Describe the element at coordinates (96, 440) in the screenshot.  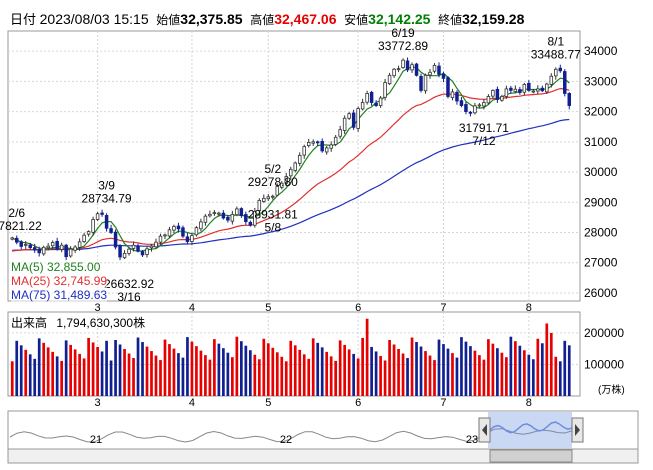
I see `navigator-x-tick-label: 21` at that location.